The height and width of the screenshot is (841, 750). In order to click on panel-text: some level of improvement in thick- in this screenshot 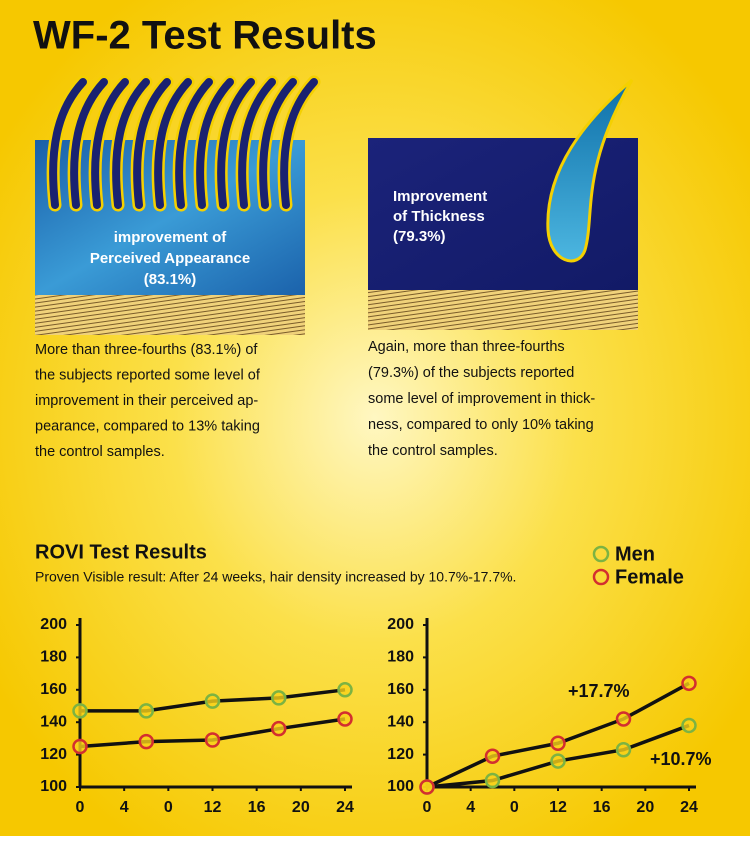, I will do `click(481, 399)`.